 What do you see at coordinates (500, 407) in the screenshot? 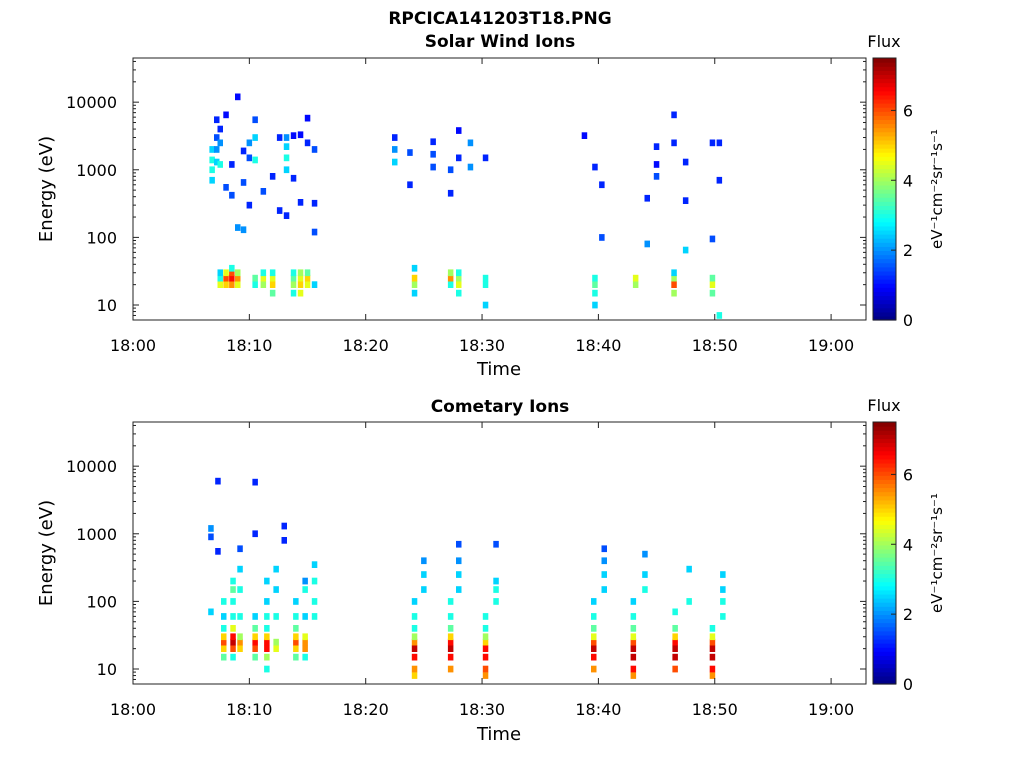
I see `panel-title-cometary: Cometary Ions` at bounding box center [500, 407].